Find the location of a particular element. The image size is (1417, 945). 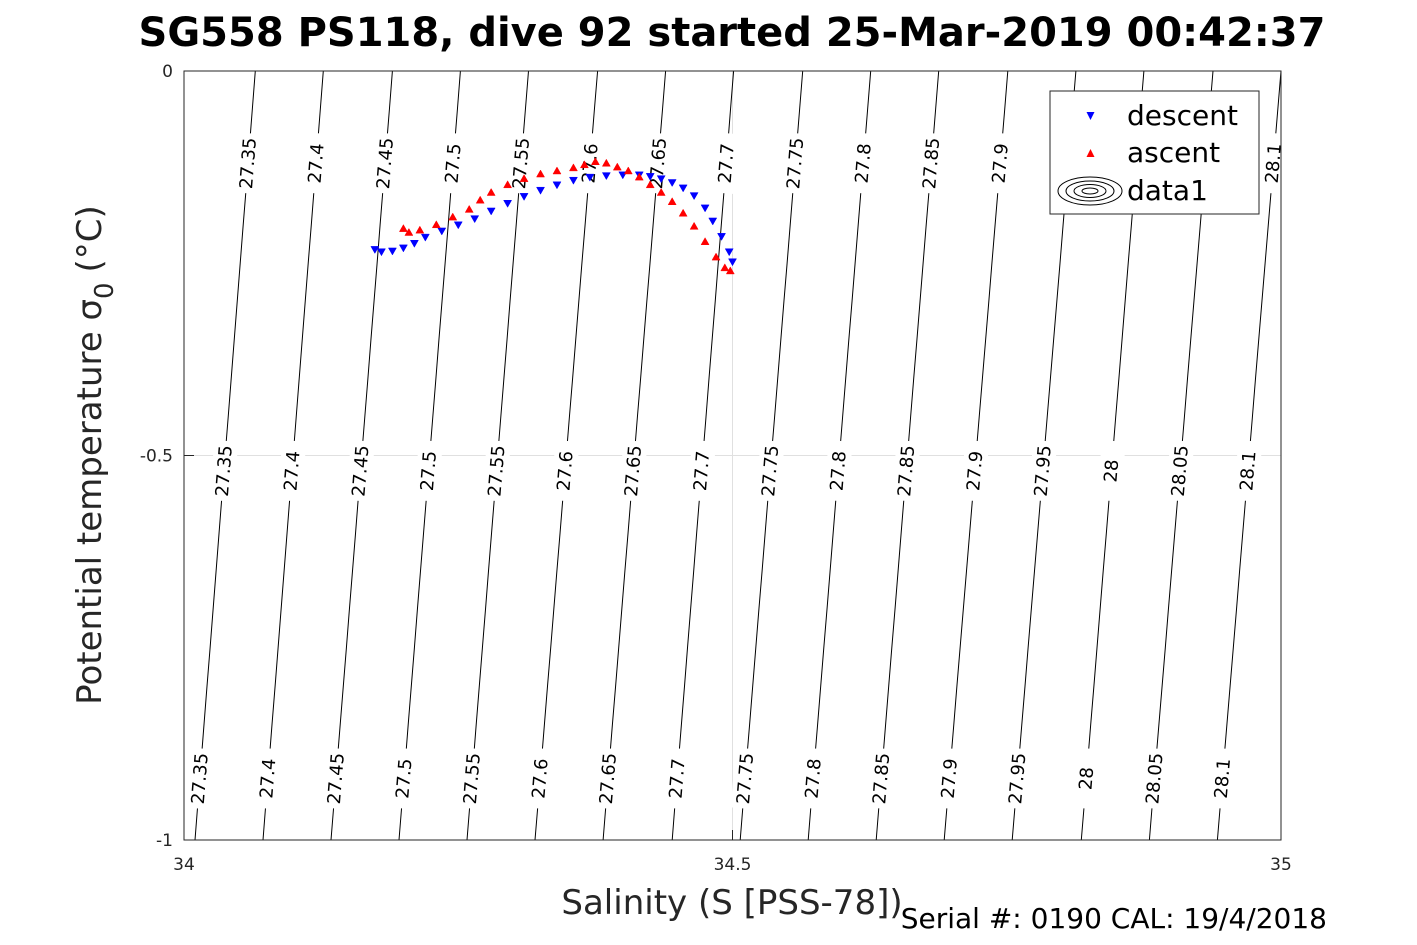

legend-label-descent: descent is located at coordinates (1182, 115).